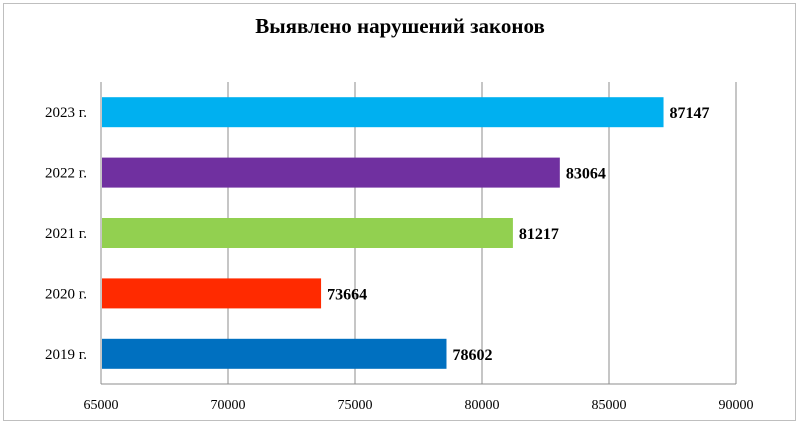 This screenshot has height=425, width=800. I want to click on data-label: 87147, so click(690, 113).